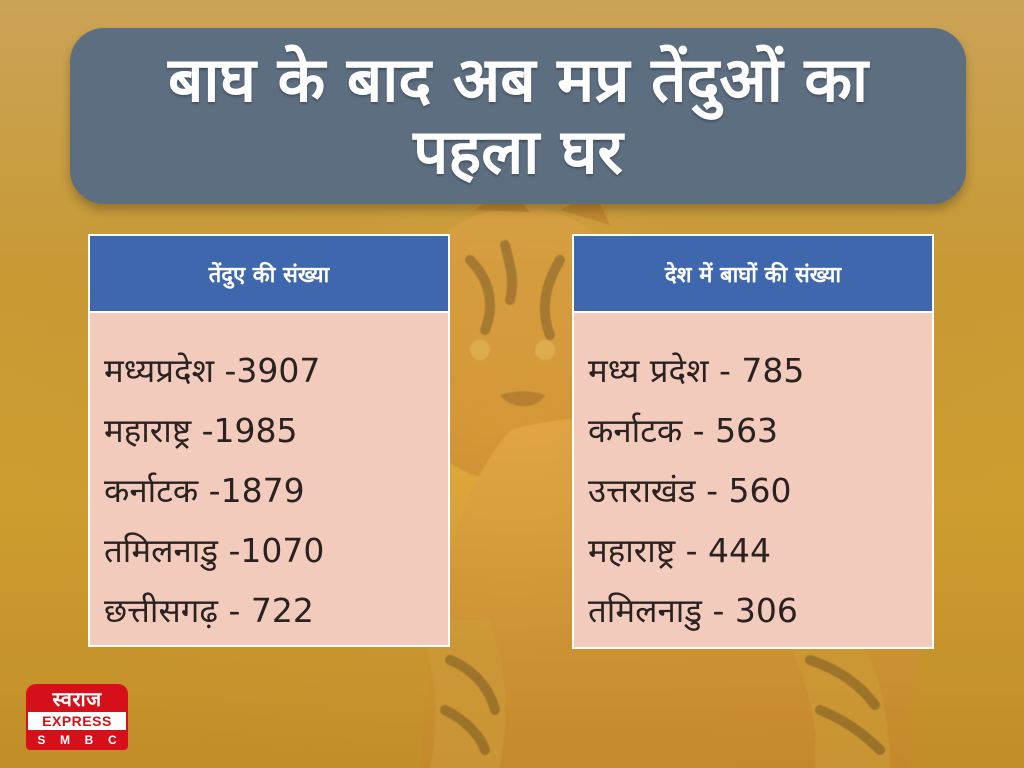 Image resolution: width=1024 pixels, height=768 pixels. Describe the element at coordinates (212, 370) in the screenshot. I see `list-item: मध्यप्रदेश -3907` at that location.